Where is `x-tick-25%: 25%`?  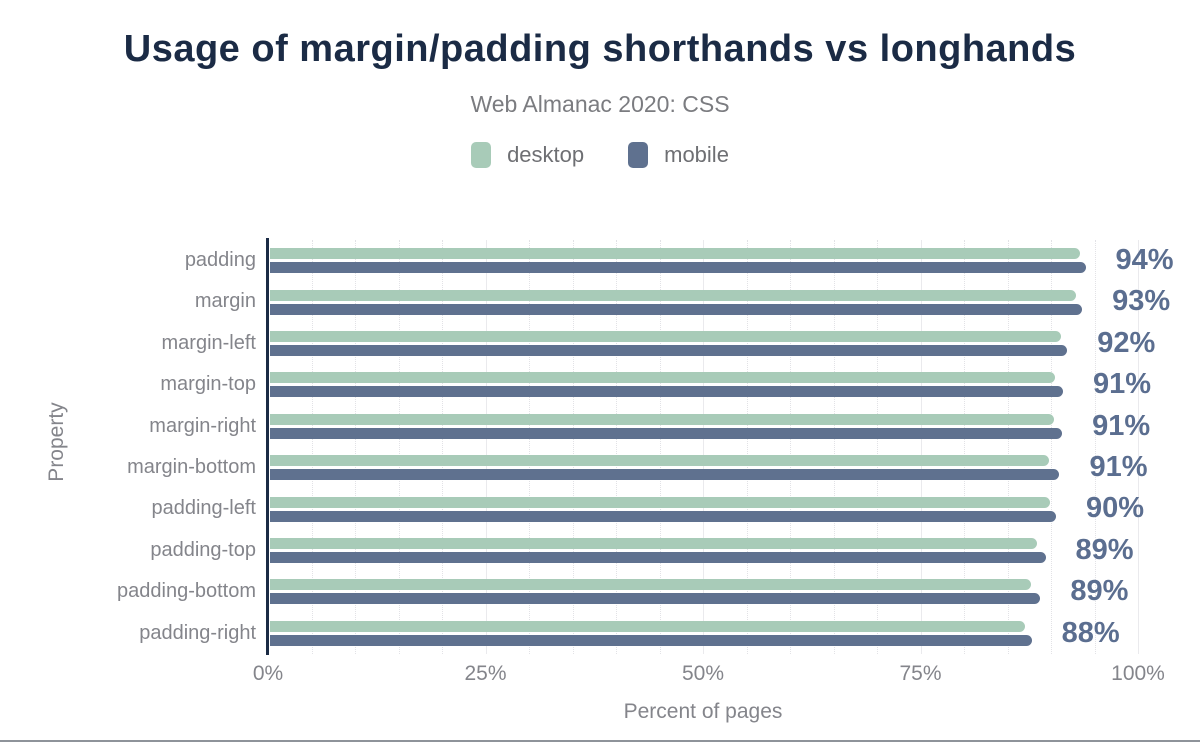
x-tick-25%: 25% is located at coordinates (485, 673).